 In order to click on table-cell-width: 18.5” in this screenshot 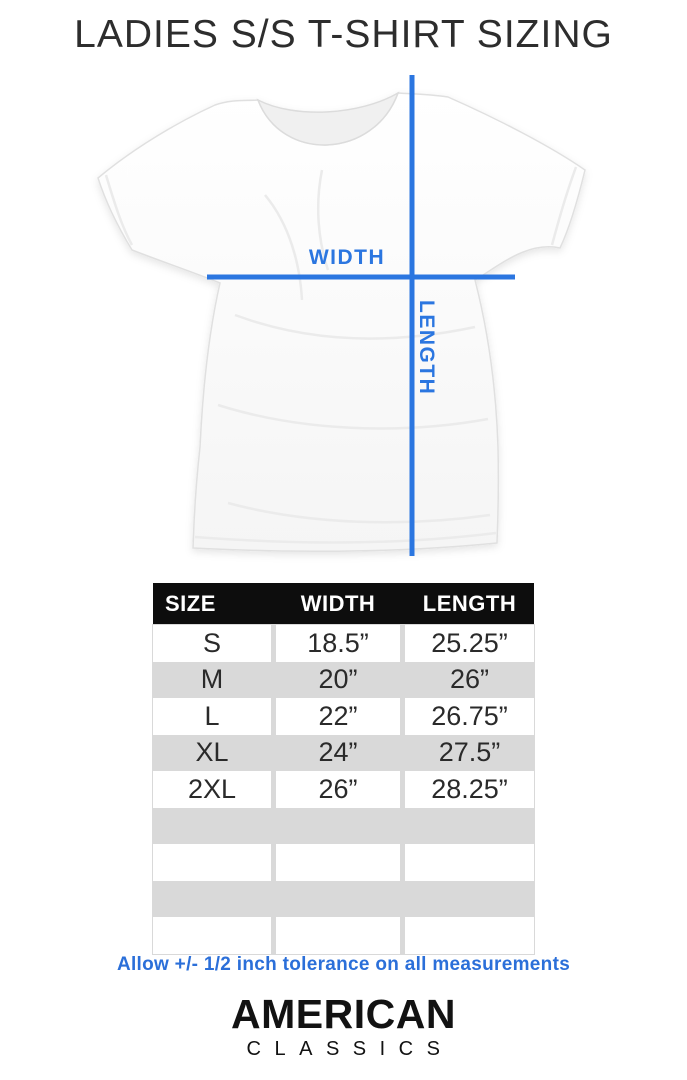, I will do `click(338, 643)`.